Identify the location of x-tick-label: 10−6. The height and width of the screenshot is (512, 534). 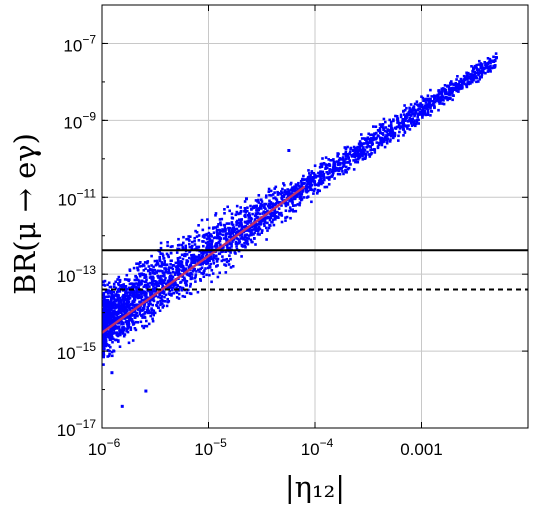
(104, 447).